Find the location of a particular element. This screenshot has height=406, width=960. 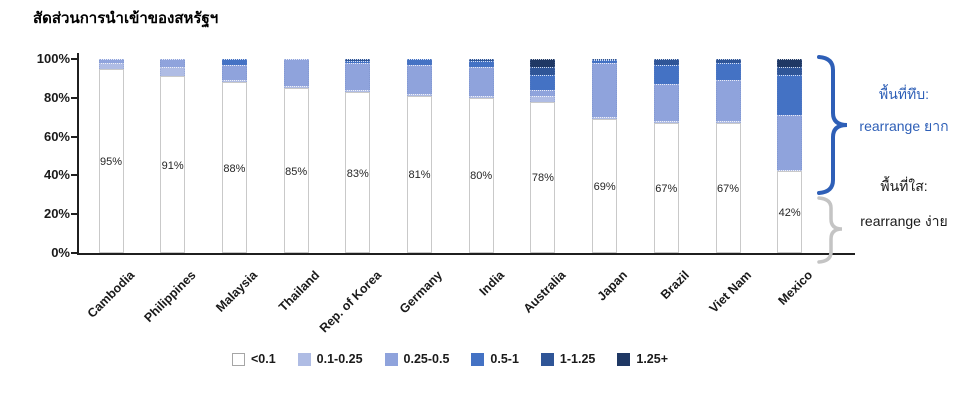

bar: 81% is located at coordinates (419, 156).